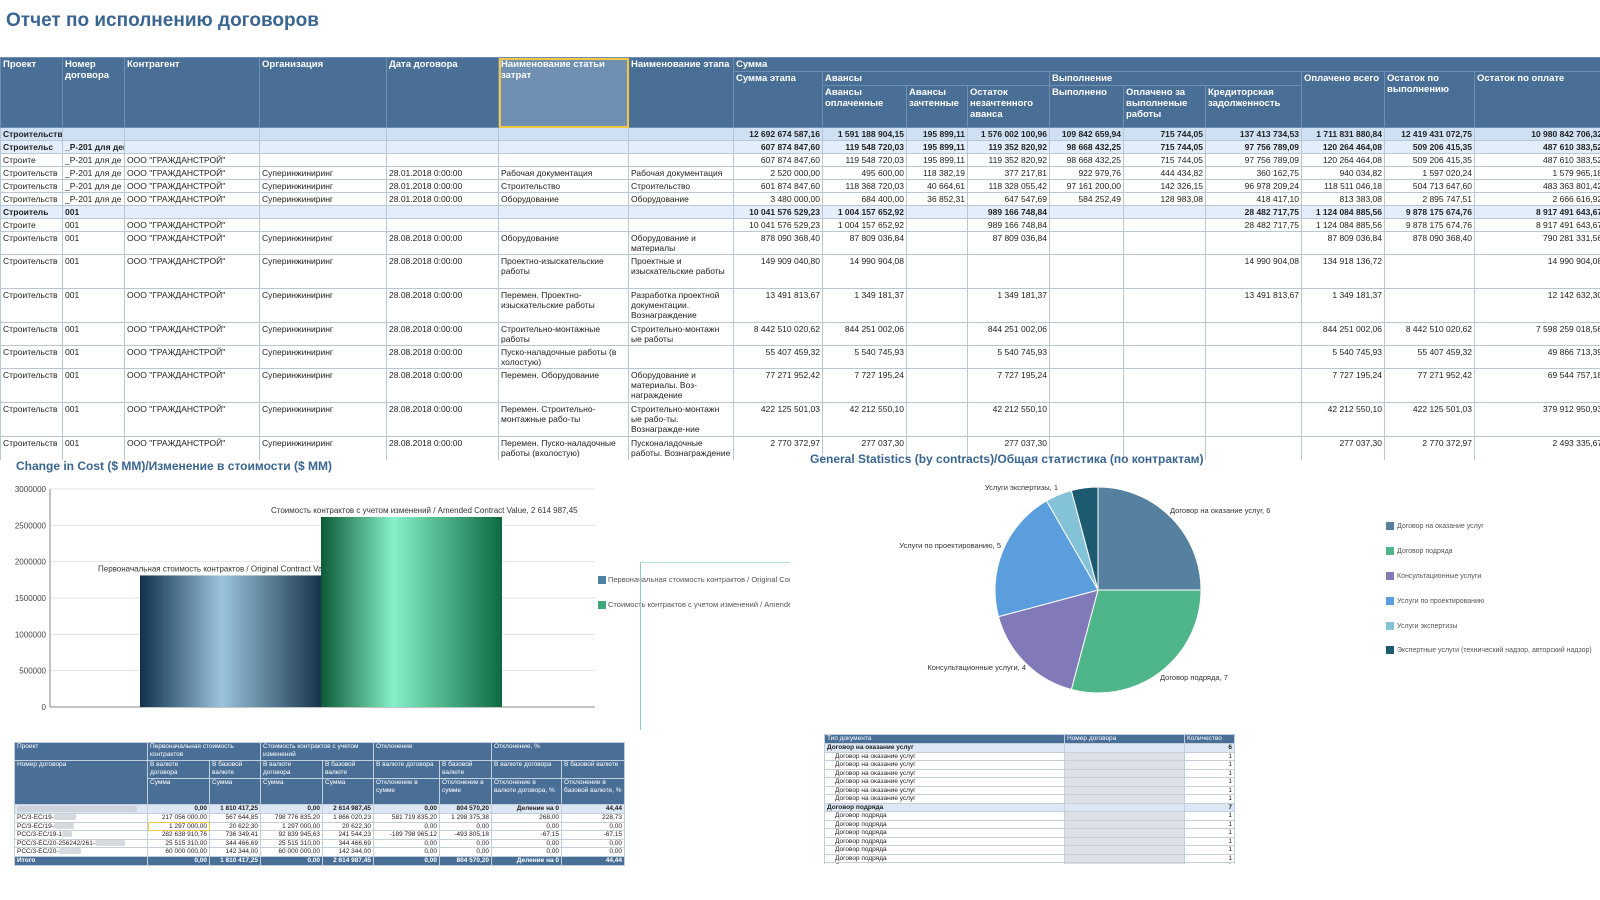 The height and width of the screenshot is (900, 1600). I want to click on col-header-organization: Организация, so click(323, 92).